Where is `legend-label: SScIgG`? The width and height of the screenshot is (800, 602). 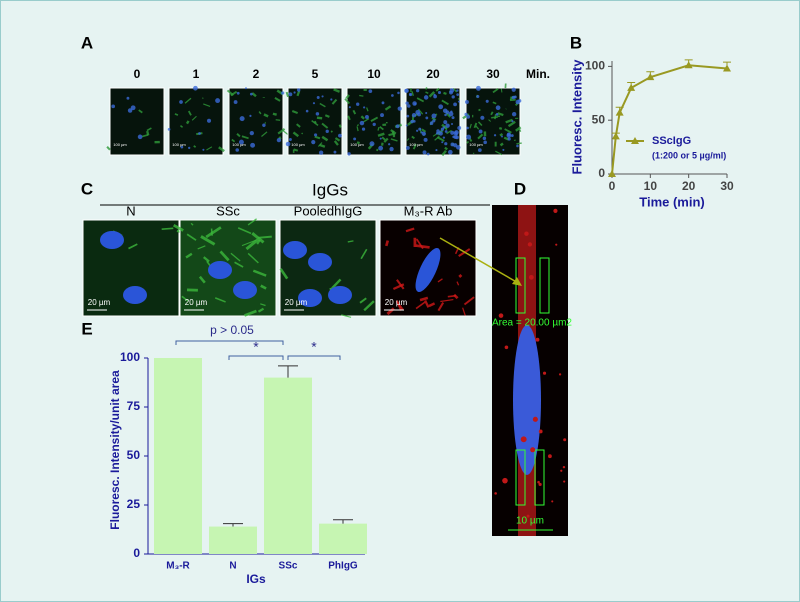
legend-label: SScIgG is located at coordinates (671, 141).